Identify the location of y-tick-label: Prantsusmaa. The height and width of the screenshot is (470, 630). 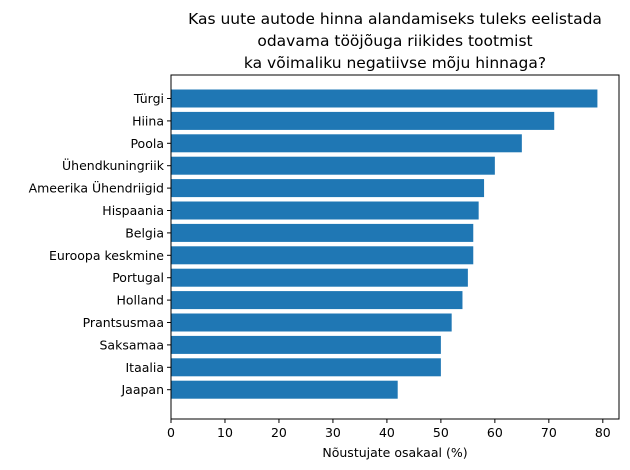
(123, 322).